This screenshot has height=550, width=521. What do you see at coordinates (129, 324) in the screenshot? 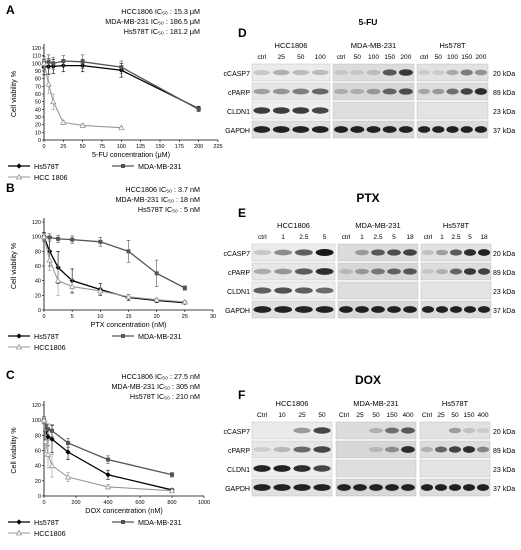
I see `x-axis-label: PTX concentration (nM)` at bounding box center [129, 324].